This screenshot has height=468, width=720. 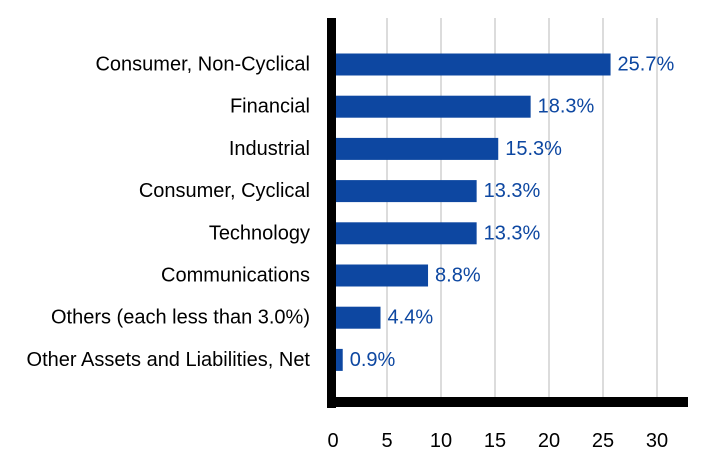 I want to click on value-label: 8.8%, so click(x=458, y=276).